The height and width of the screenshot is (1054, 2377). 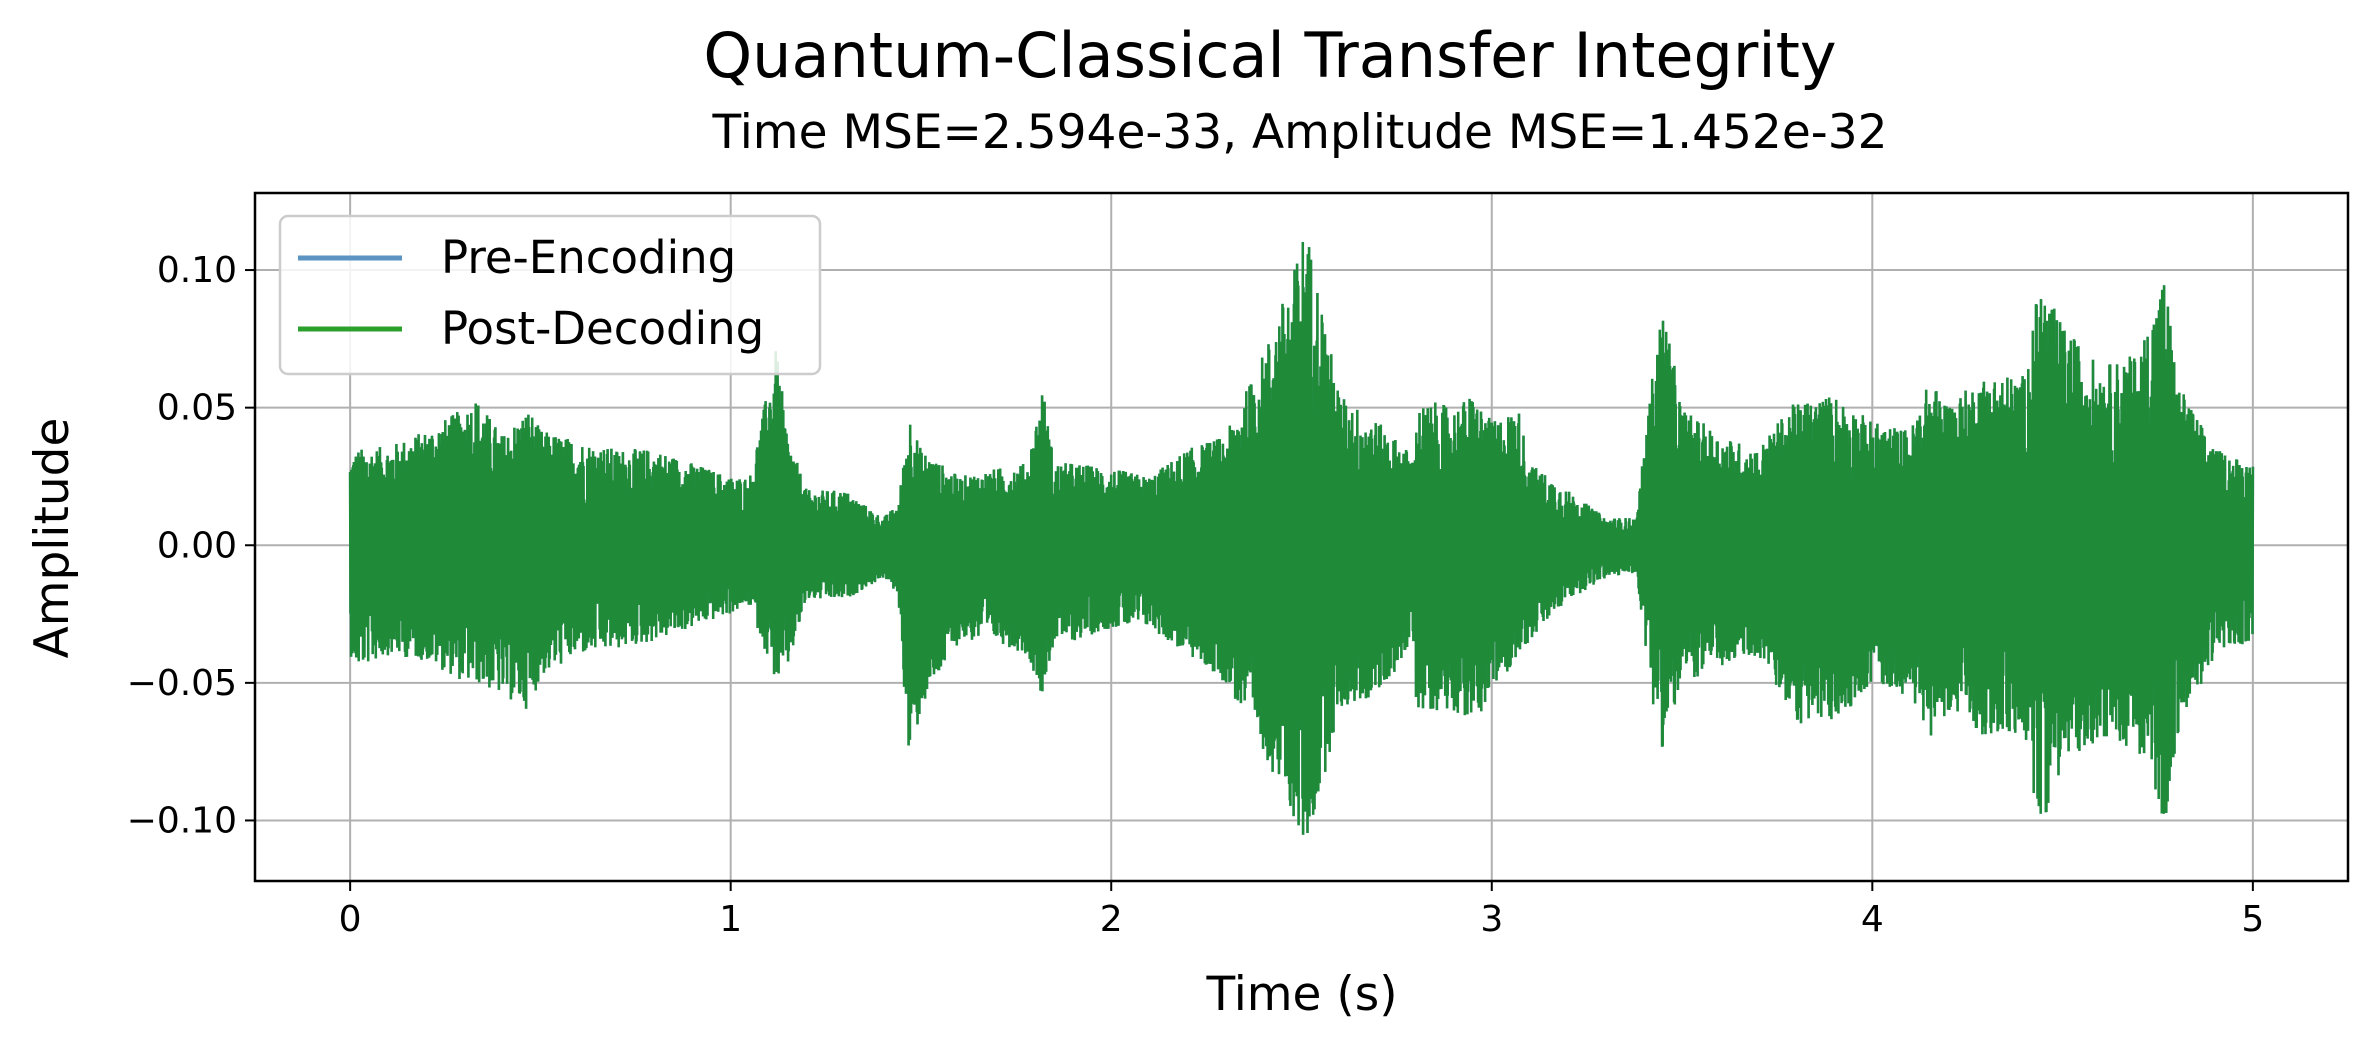 I want to click on x-axis-label: Time (s), so click(x=1301, y=994).